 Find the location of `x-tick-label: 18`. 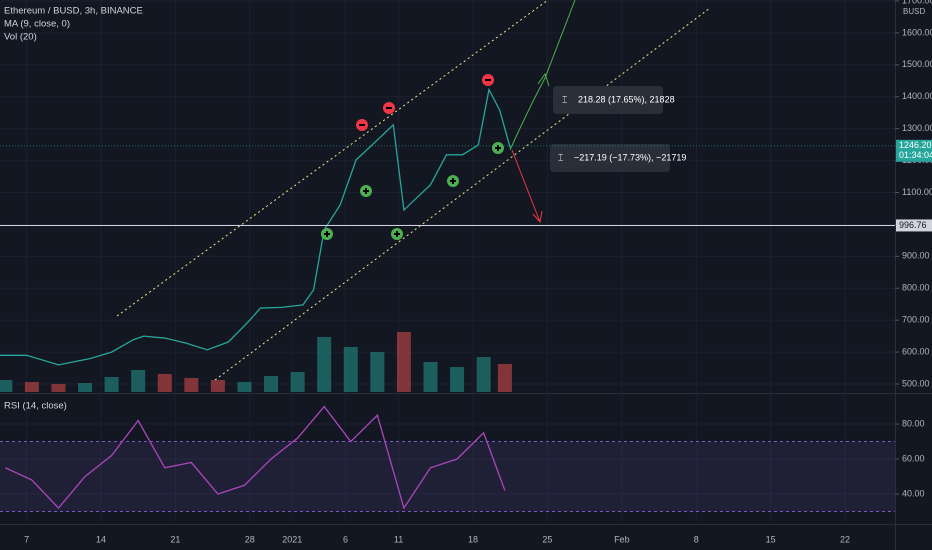

x-tick-label: 18 is located at coordinates (473, 539).